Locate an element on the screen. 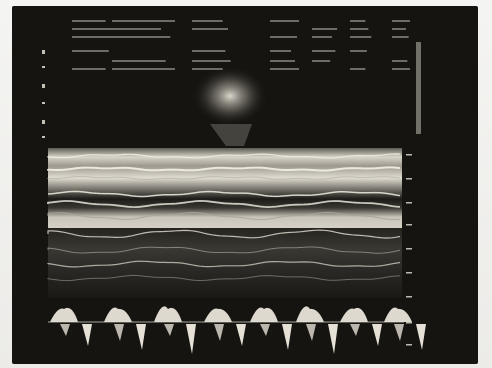 This screenshot has width=492, height=368. grayscale-bar is located at coordinates (418, 88).